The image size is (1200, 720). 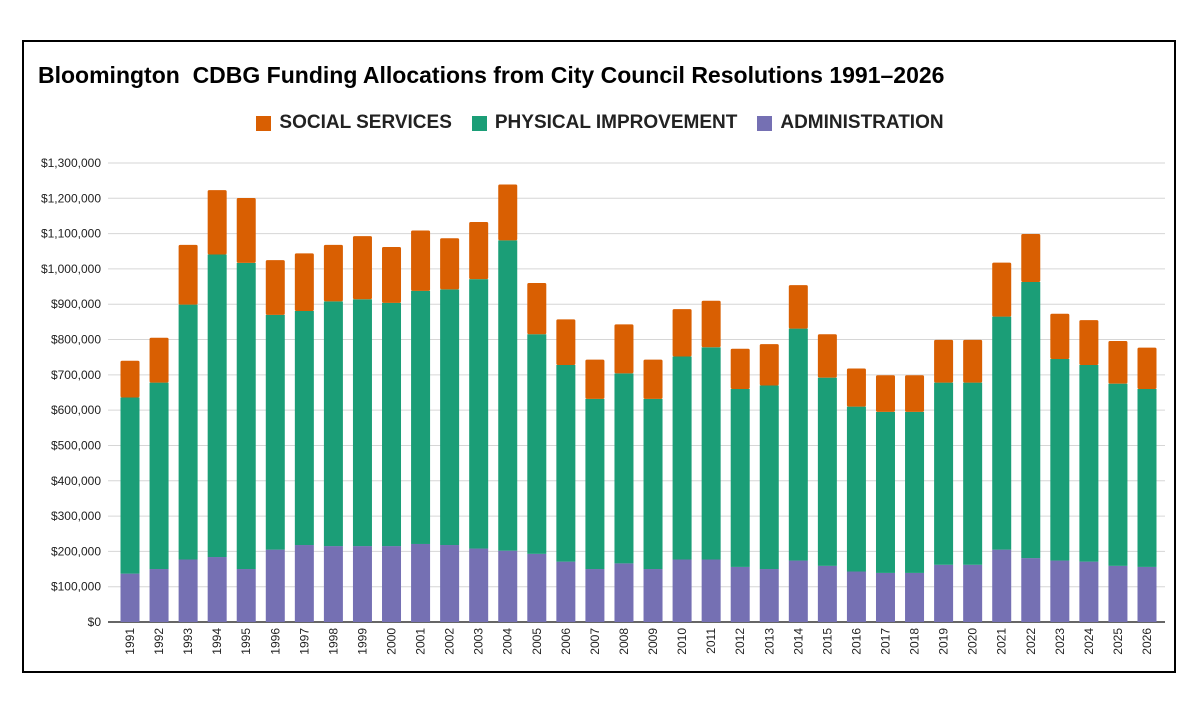 I want to click on legend-label: ADMINISTRATION, so click(x=862, y=122).